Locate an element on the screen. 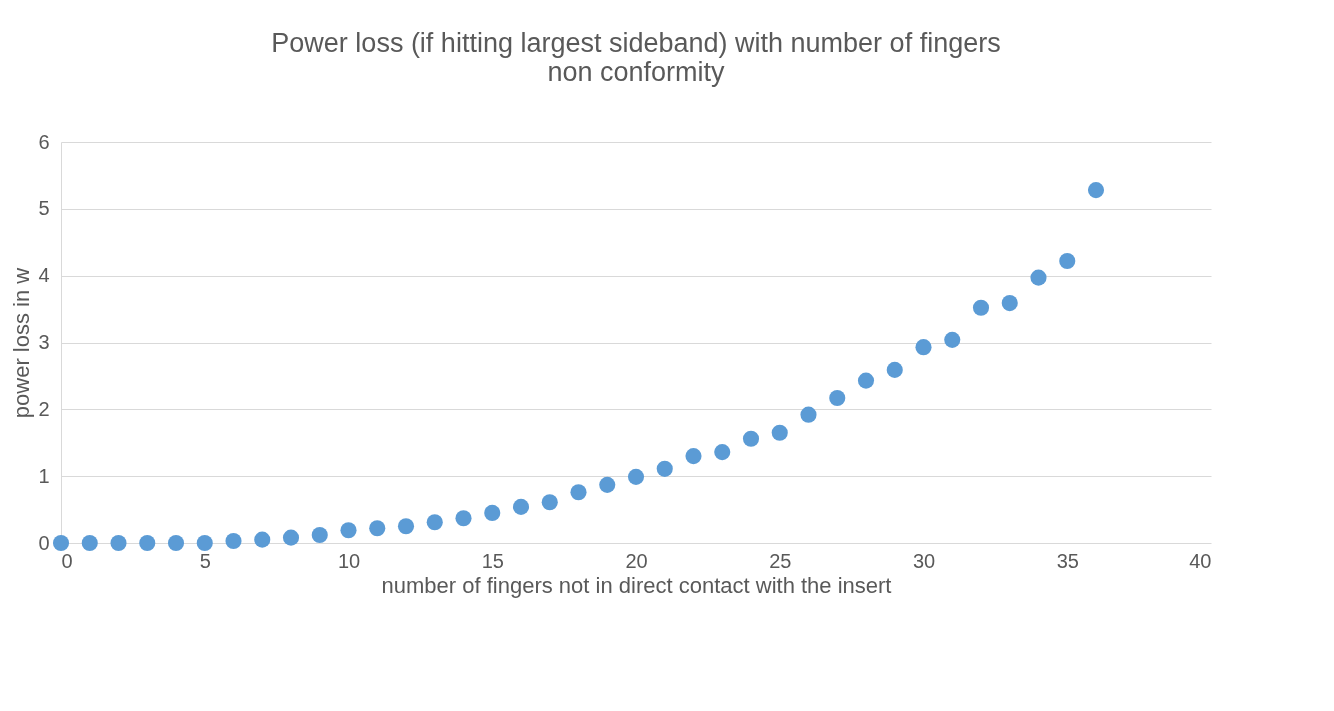  y-axis-title: power loss in w is located at coordinates (22, 343).